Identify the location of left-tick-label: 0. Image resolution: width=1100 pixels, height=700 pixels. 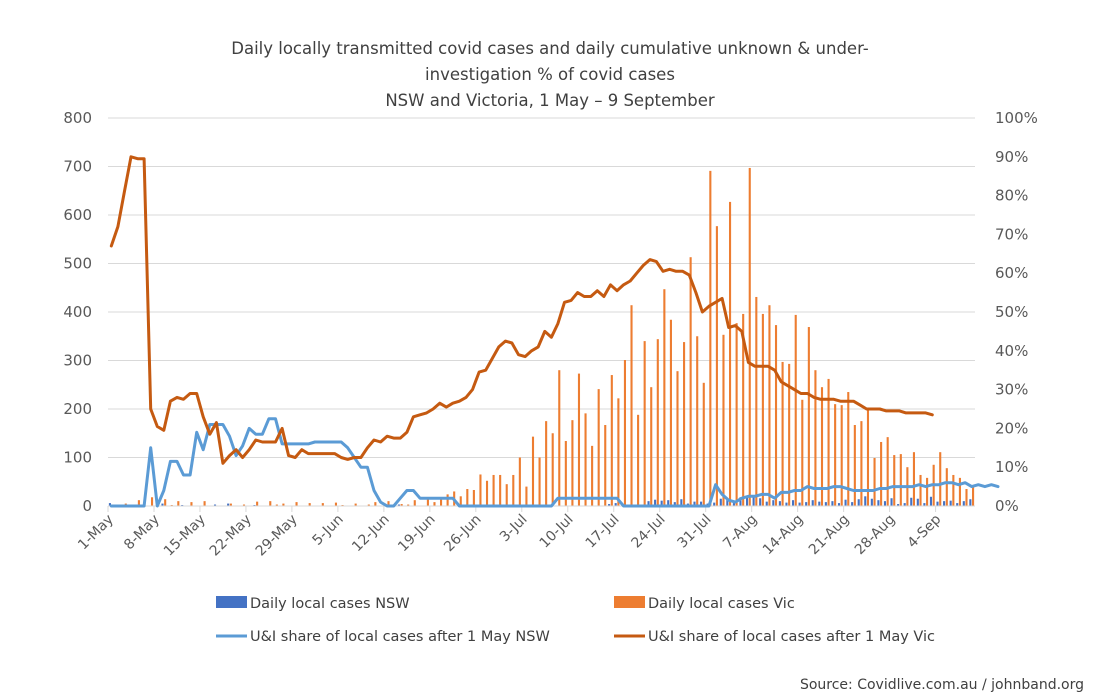
(87, 506).